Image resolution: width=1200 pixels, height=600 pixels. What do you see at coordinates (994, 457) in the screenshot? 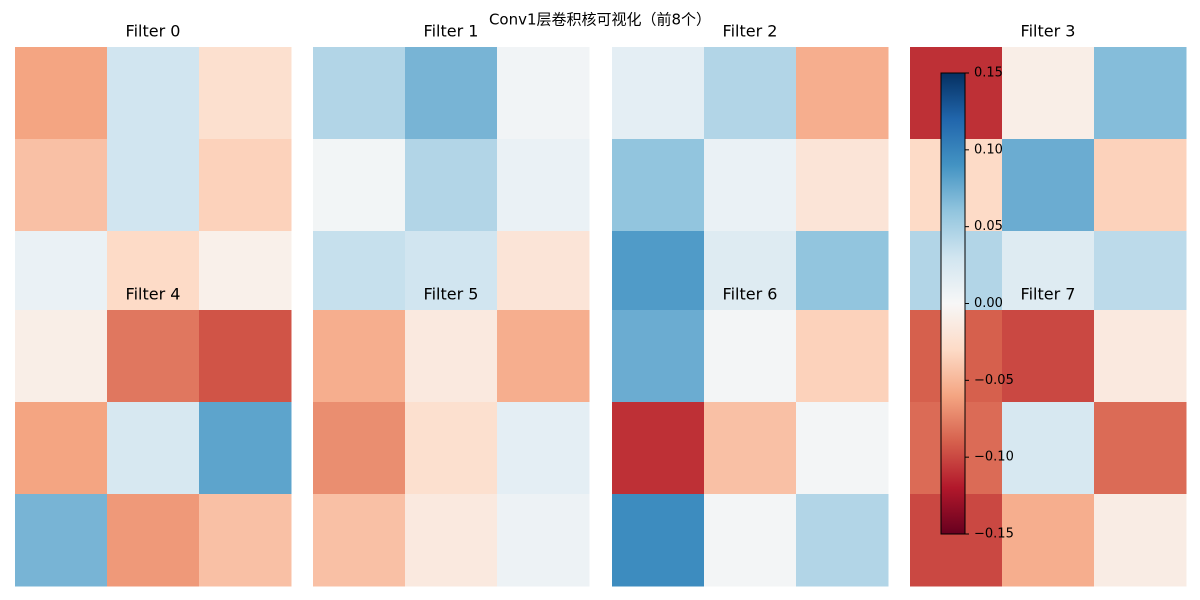
I see `colorbar-tick-label: −0.10` at bounding box center [994, 457].